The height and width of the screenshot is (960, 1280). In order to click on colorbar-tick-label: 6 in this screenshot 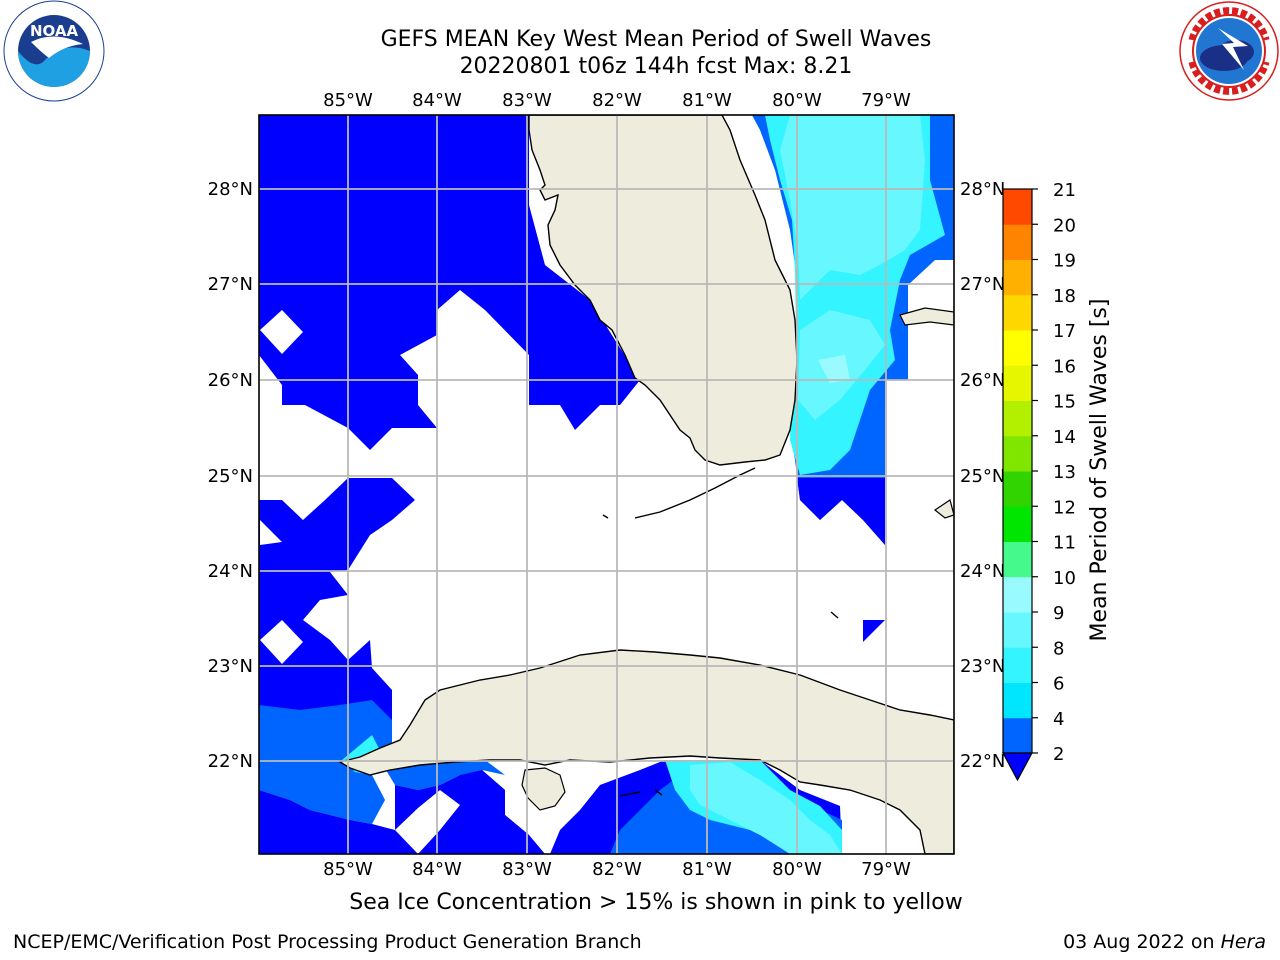, I will do `click(1058, 684)`.